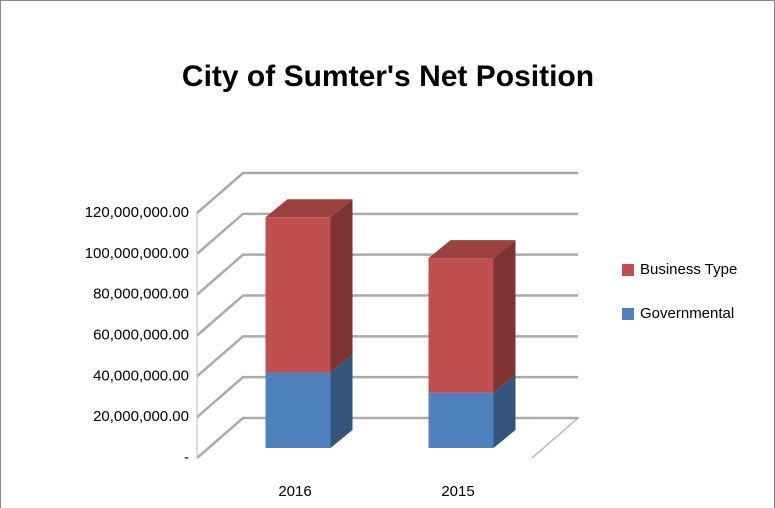 The height and width of the screenshot is (508, 775). I want to click on y-tick-label: -, so click(186, 457).